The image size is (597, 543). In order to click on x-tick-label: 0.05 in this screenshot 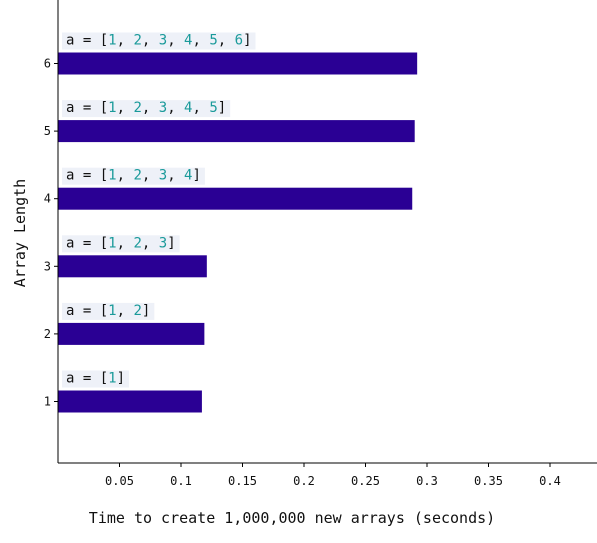, I will do `click(119, 481)`.